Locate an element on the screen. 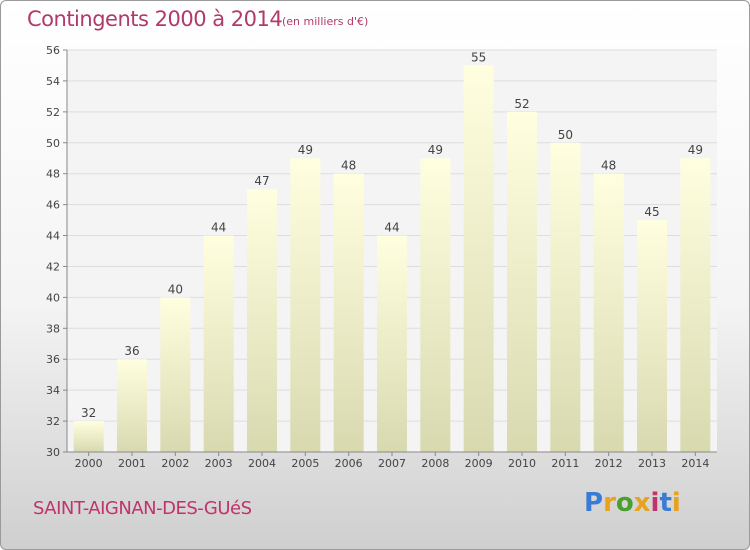 The height and width of the screenshot is (550, 750). bar-2011 is located at coordinates (565, 297).